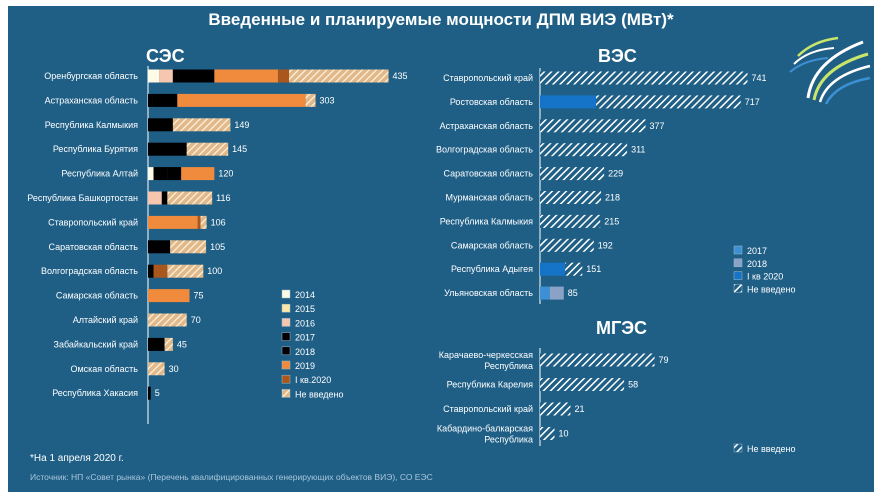 The width and height of the screenshot is (879, 497). Describe the element at coordinates (99, 174) in the screenshot. I see `category-label: Республика Алтай` at that location.